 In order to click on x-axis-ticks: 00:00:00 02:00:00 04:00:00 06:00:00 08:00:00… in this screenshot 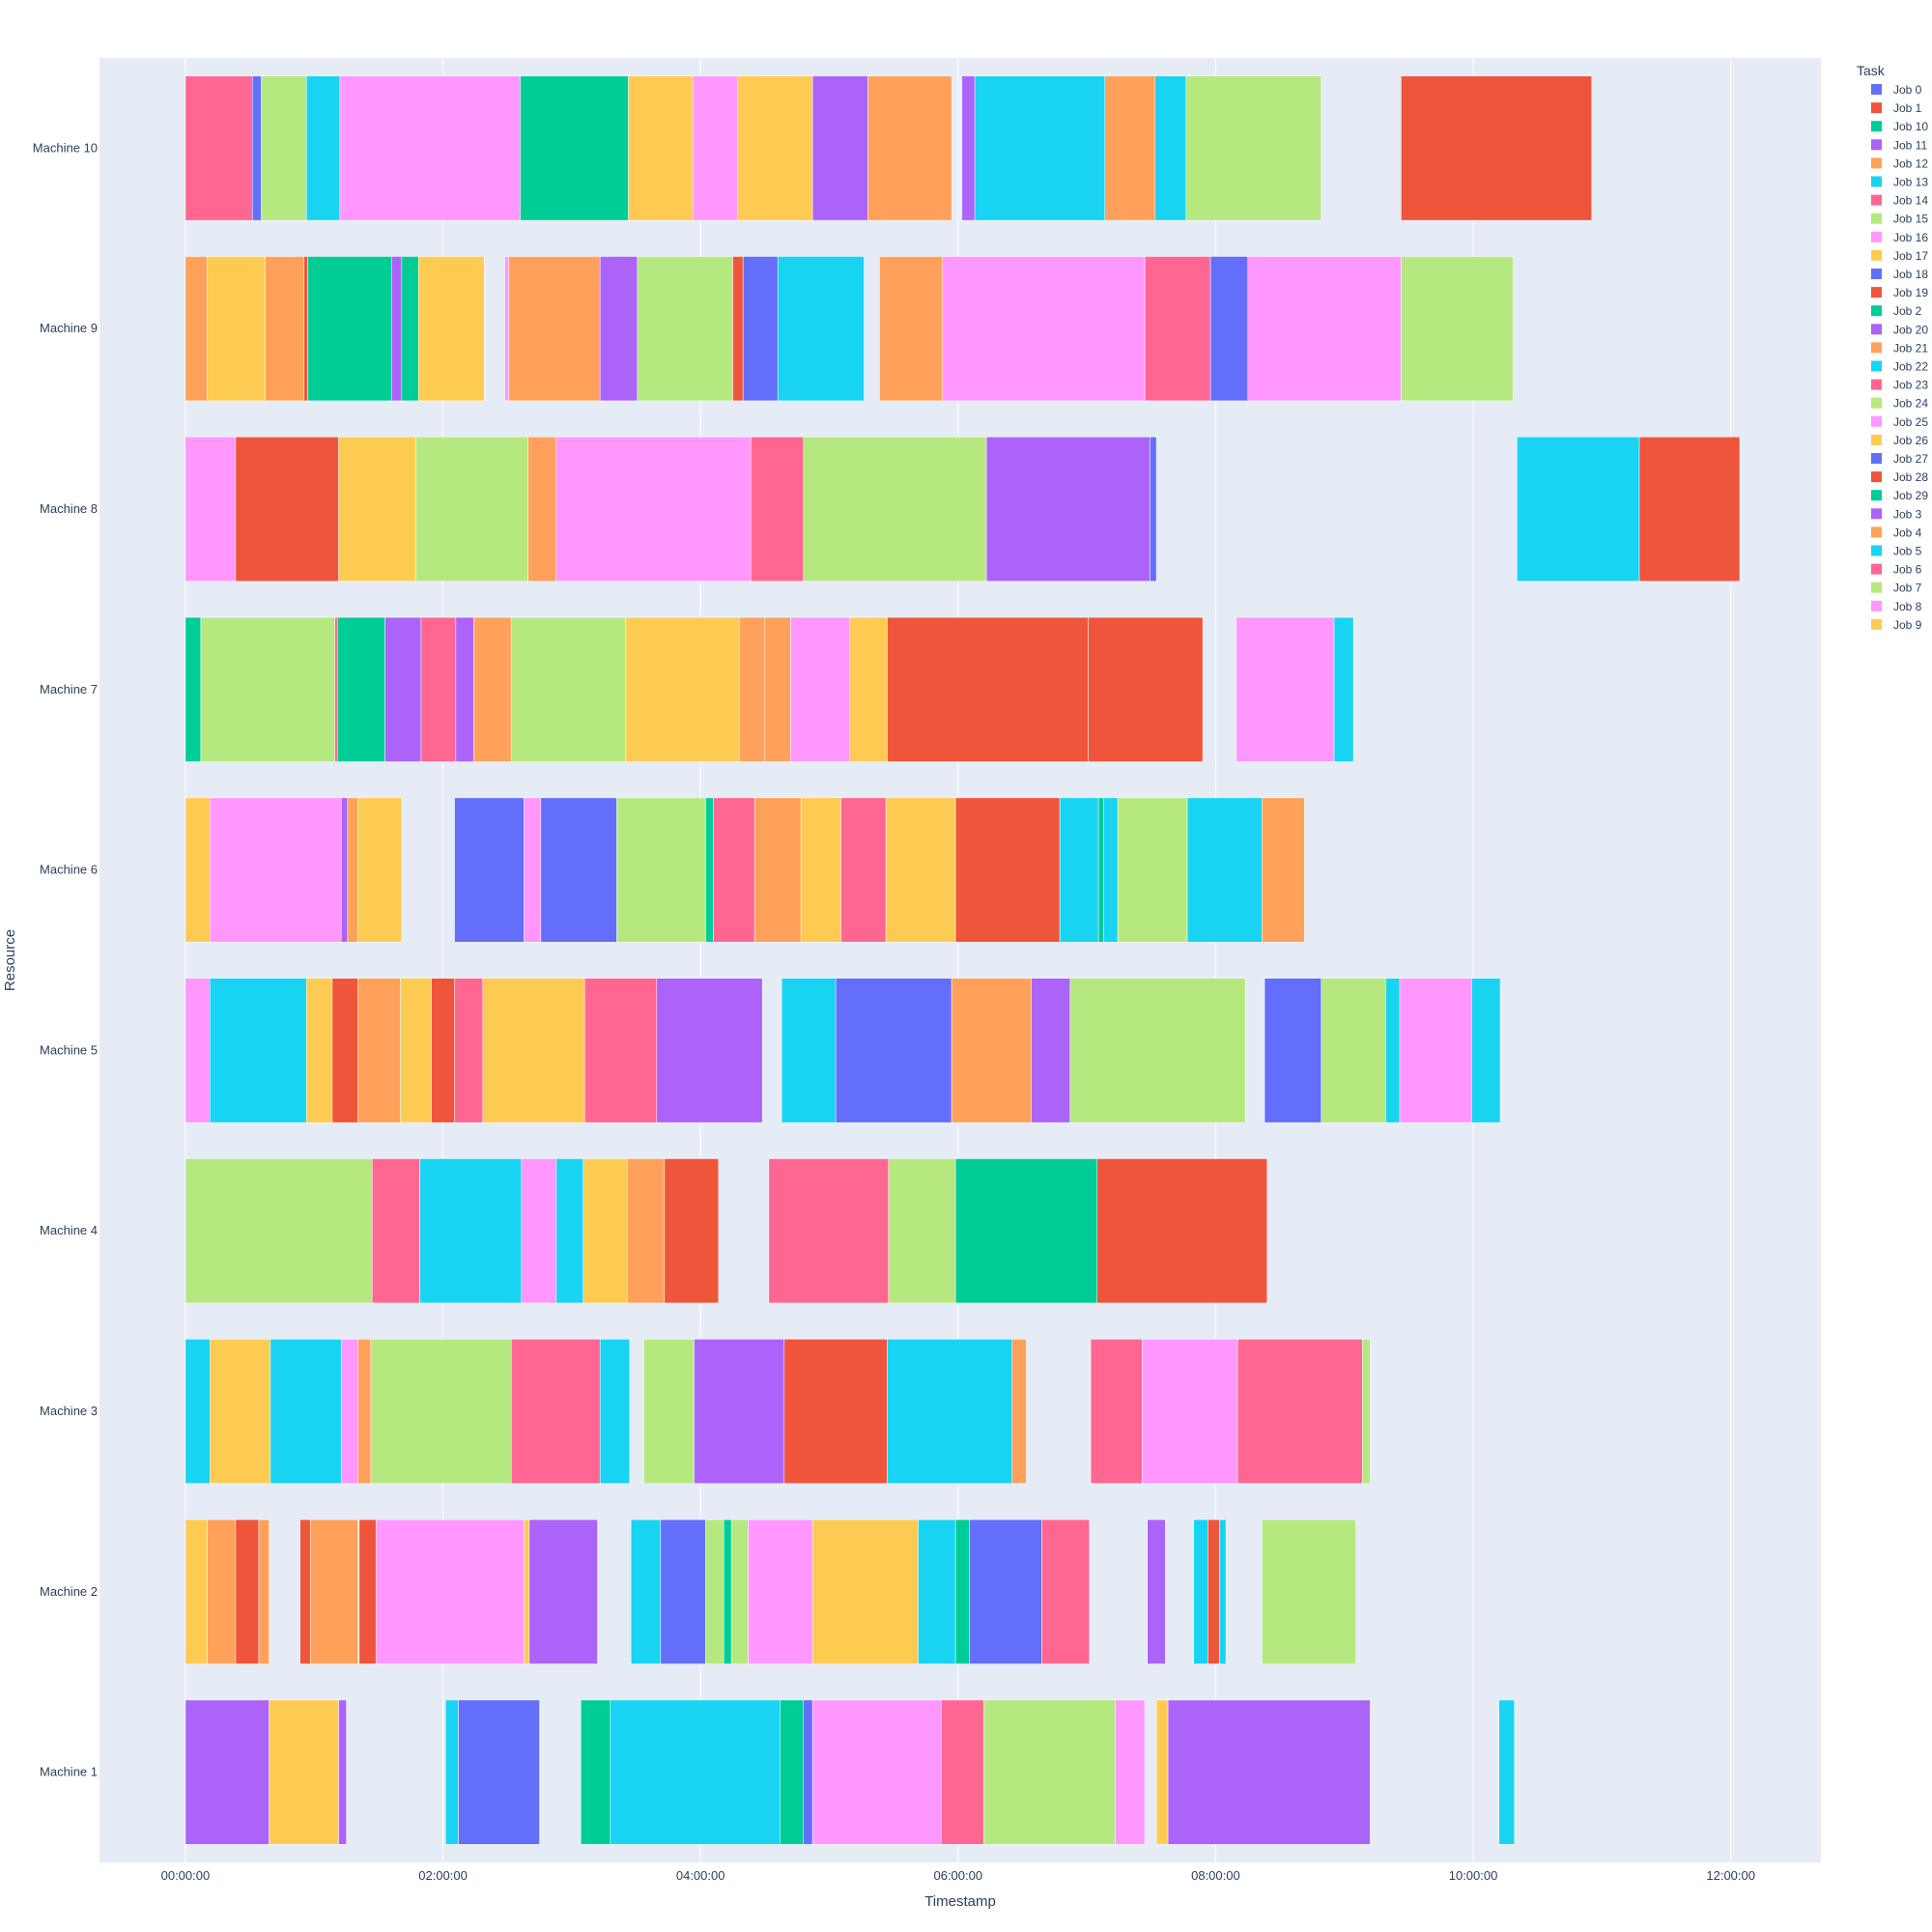, I will do `click(958, 1875)`.